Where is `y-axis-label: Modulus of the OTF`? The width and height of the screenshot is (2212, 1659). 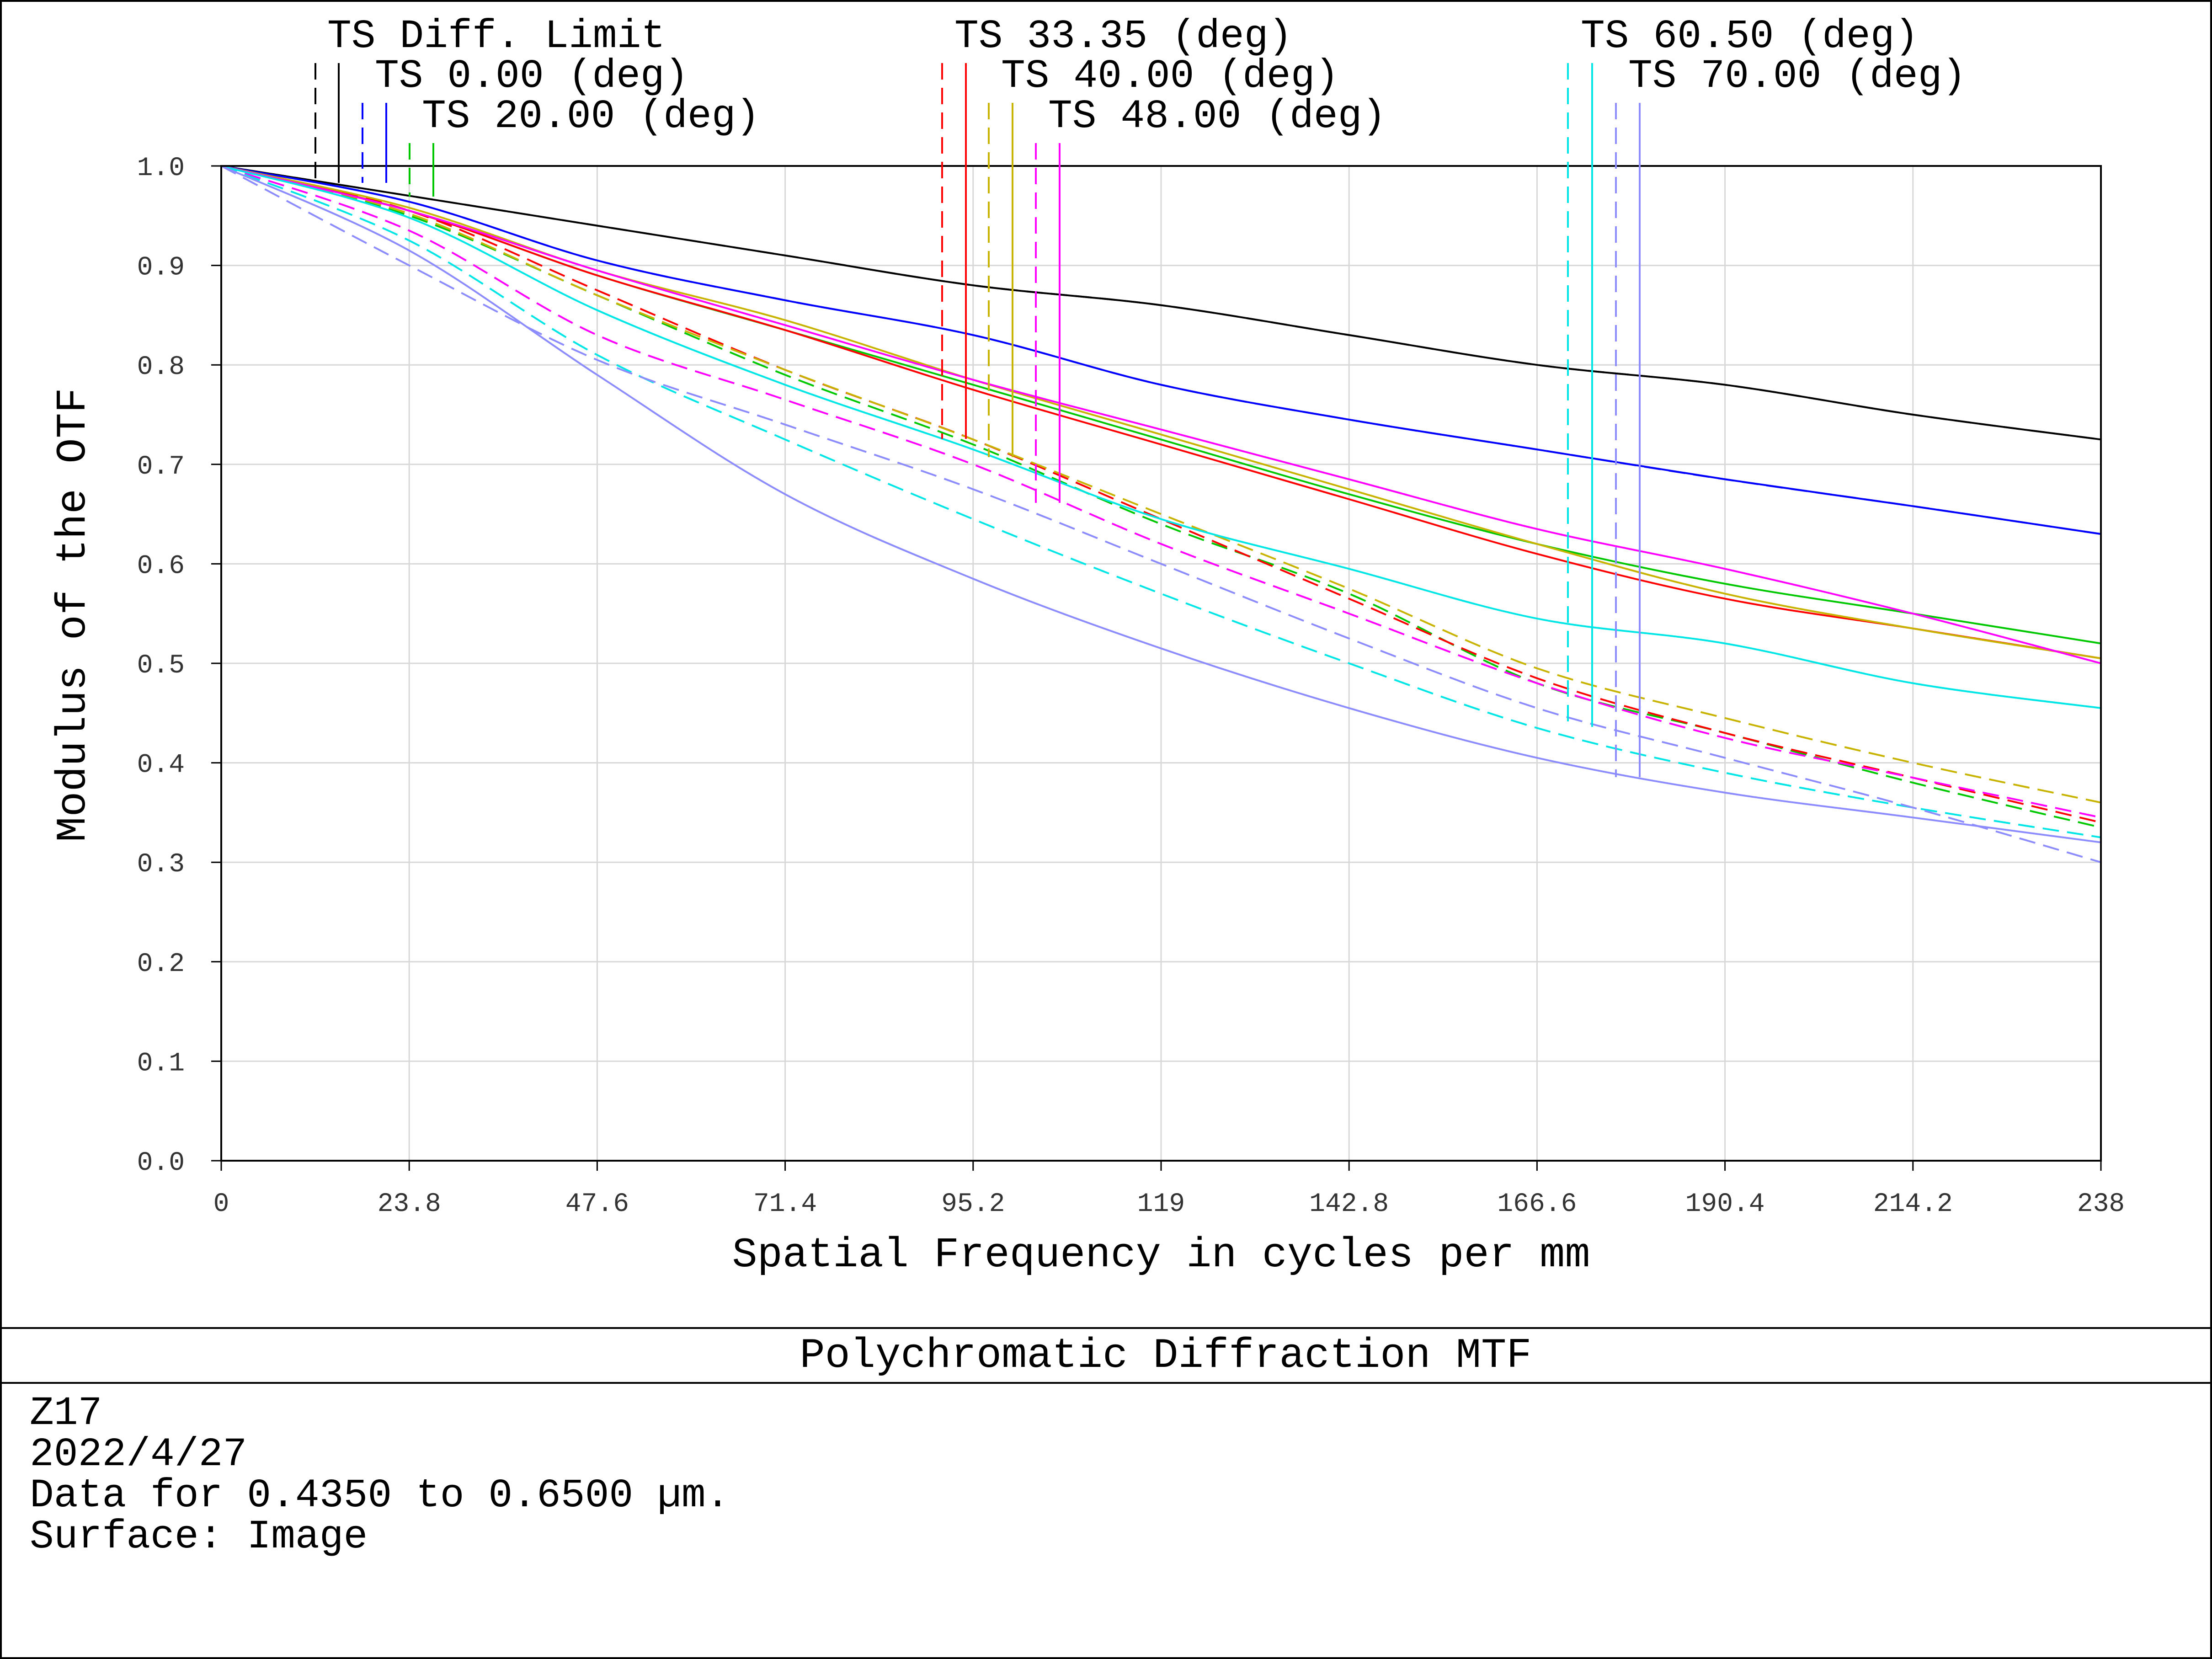 y-axis-label: Modulus of the OTF is located at coordinates (73, 615).